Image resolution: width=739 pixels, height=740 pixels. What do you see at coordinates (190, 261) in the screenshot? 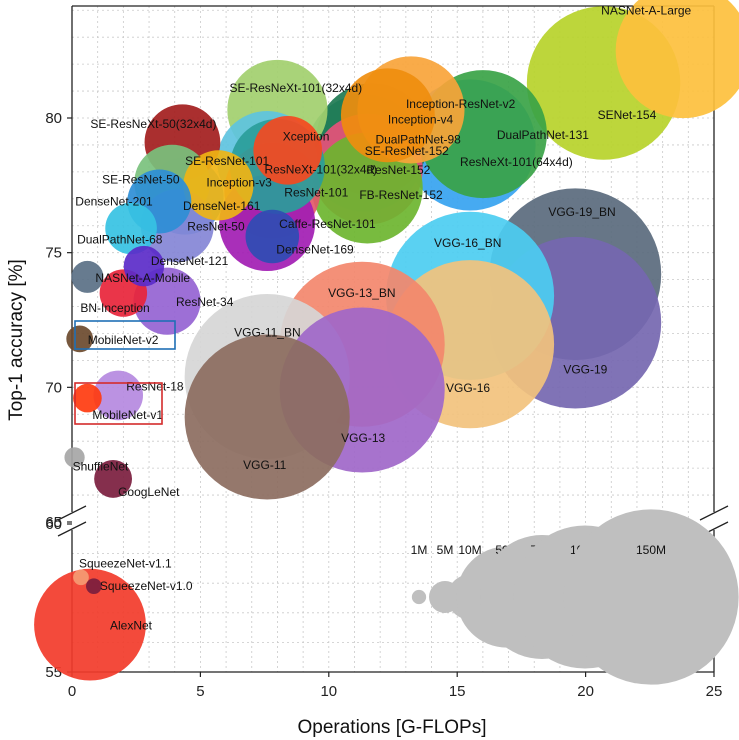
I see `point-label: DenseNet-121` at bounding box center [190, 261].